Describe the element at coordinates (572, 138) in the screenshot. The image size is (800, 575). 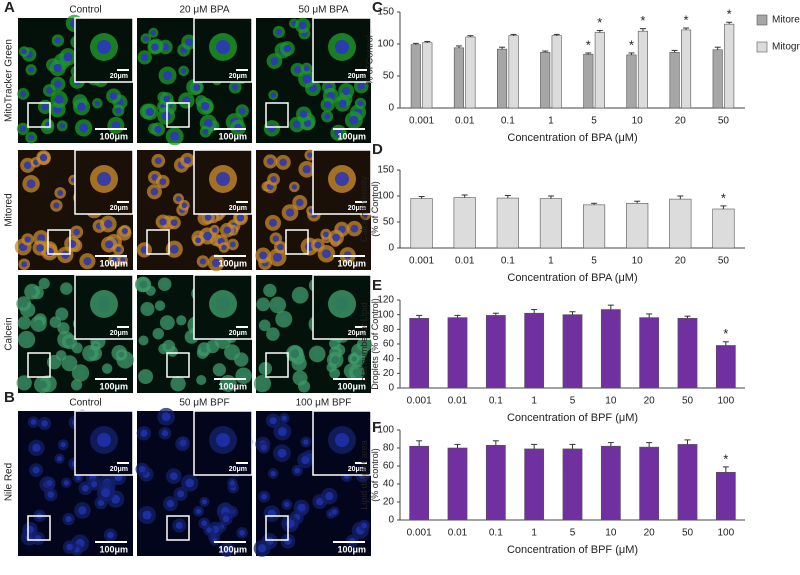
I see `x-axis-label: Concentration of BPA (μM)` at that location.